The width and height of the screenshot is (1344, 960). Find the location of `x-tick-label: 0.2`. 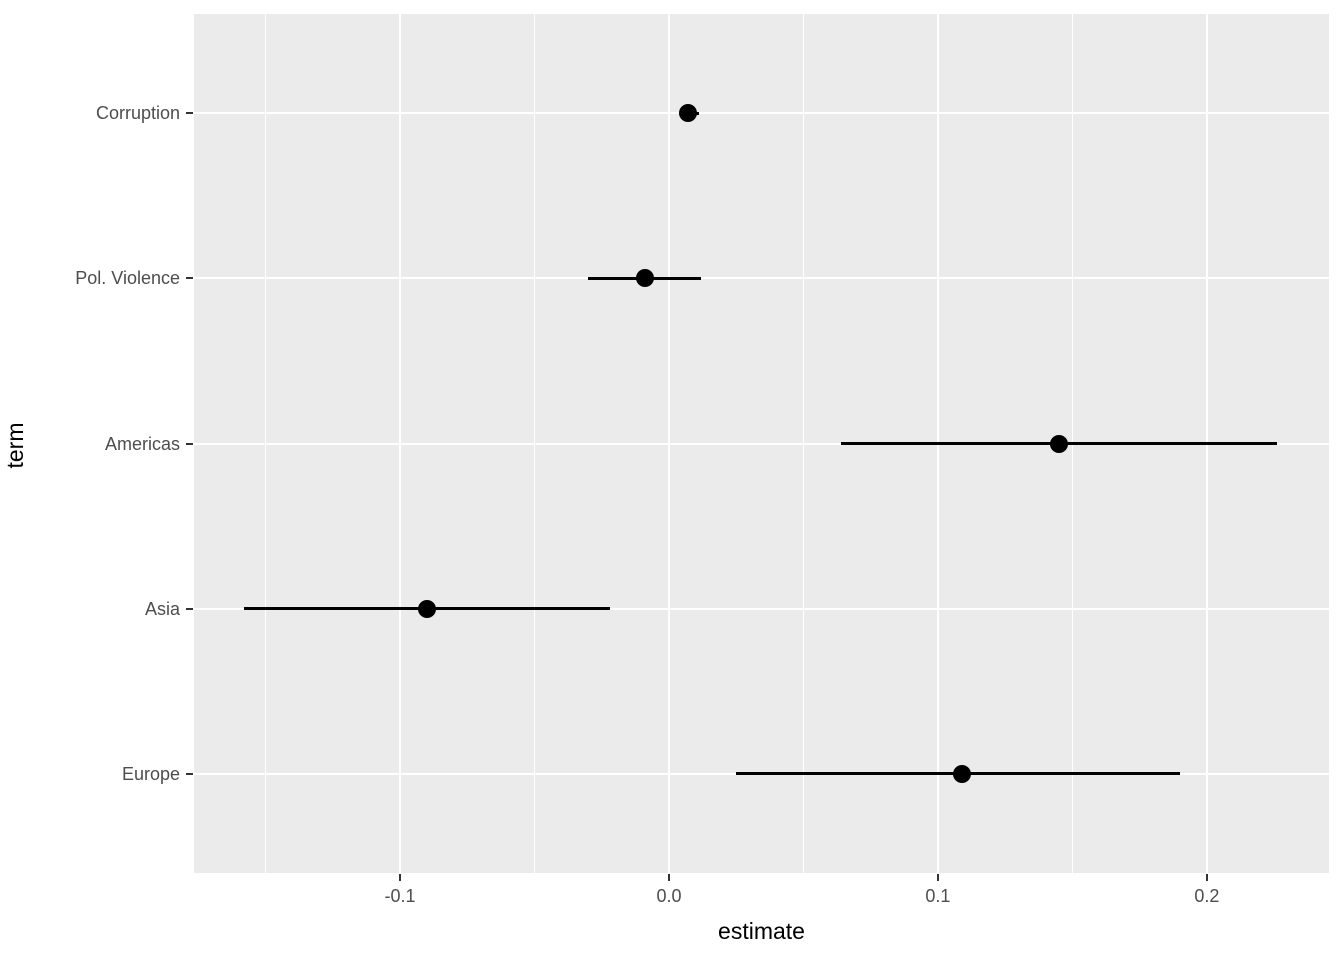

x-tick-label: 0.2 is located at coordinates (1207, 896).